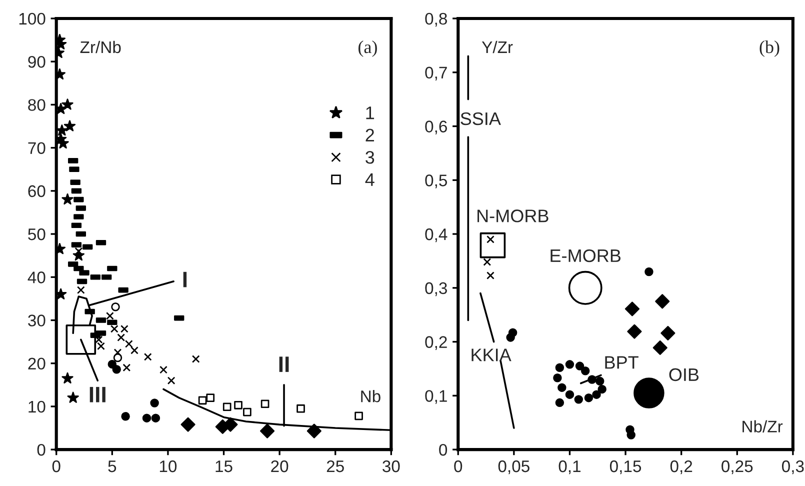  What do you see at coordinates (770, 48) in the screenshot?
I see `text: (b)` at bounding box center [770, 48].